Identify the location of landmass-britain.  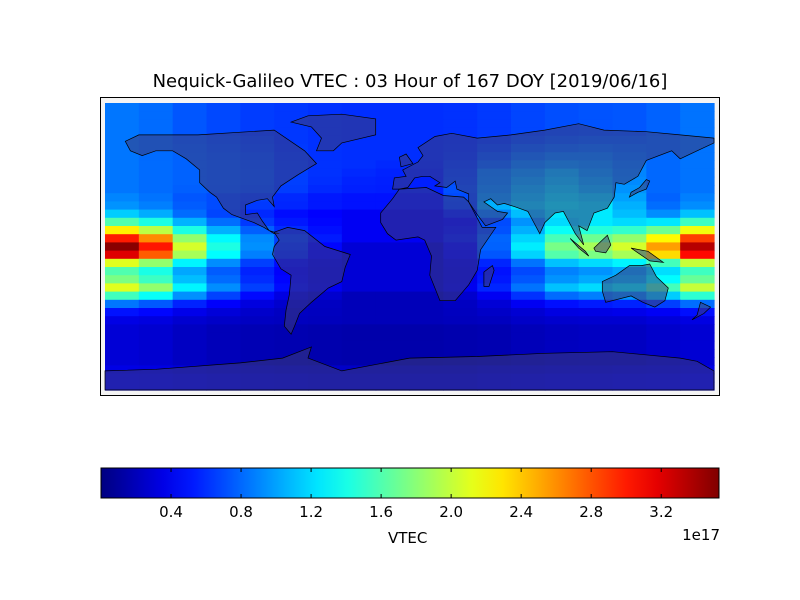
(406, 160).